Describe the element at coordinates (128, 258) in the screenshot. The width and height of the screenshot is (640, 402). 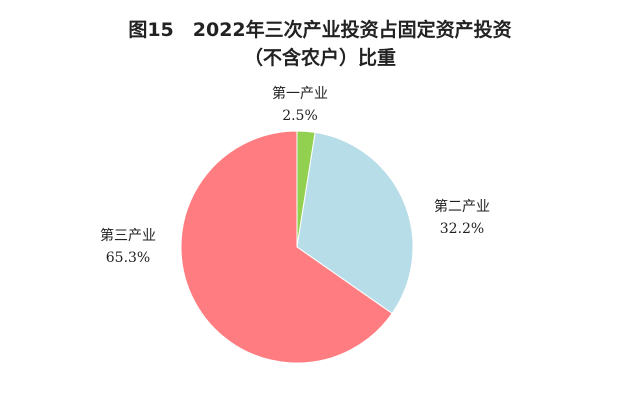
I see `slice-value-label: 65.3%` at that location.